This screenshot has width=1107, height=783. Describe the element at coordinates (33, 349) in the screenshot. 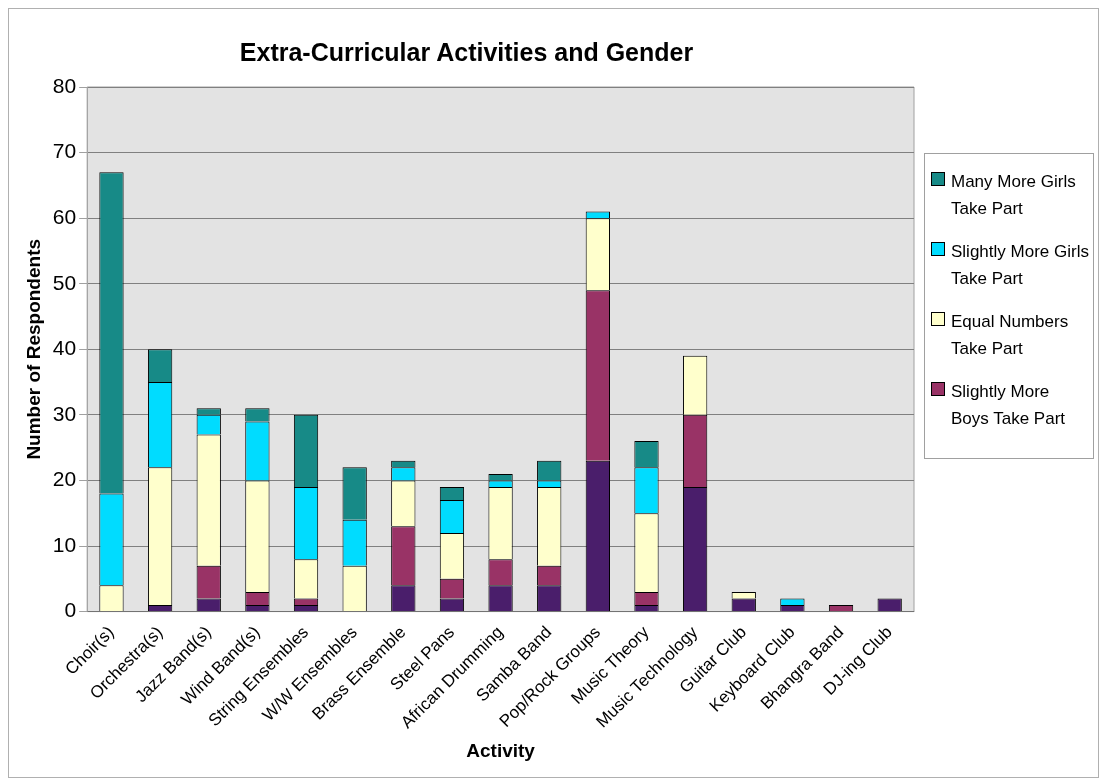

I see `y-axis-title: Number of Respondents` at that location.